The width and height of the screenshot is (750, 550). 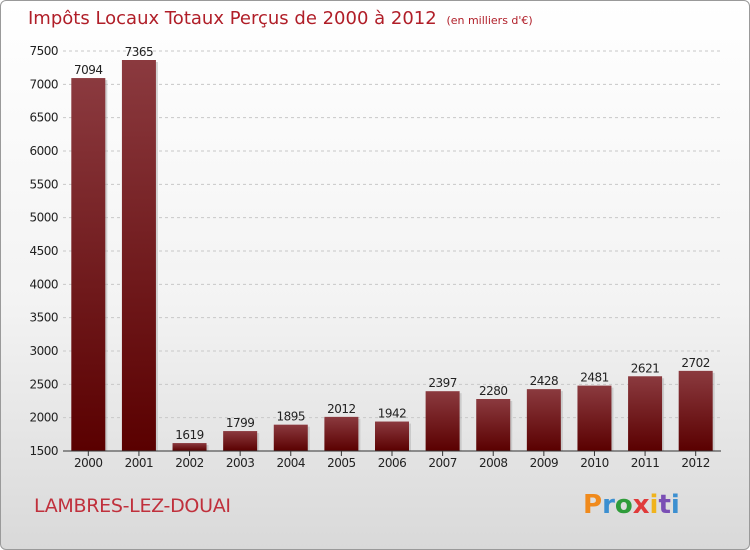 What do you see at coordinates (544, 463) in the screenshot?
I see `x-tick-label: 2009` at bounding box center [544, 463].